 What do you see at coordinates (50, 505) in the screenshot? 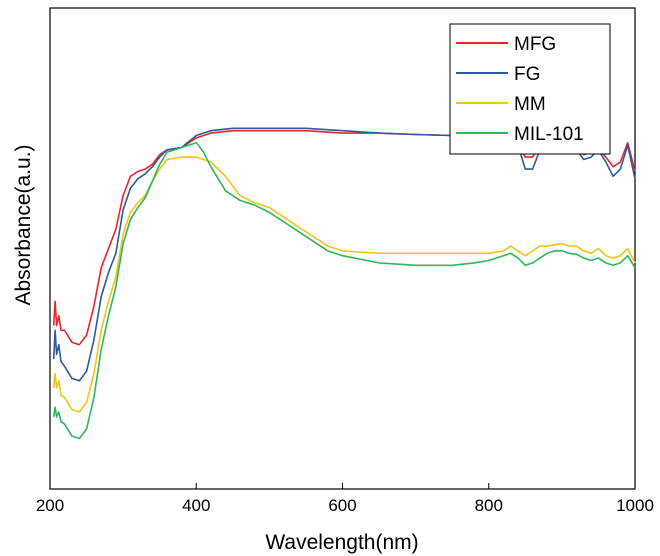
I see `x-tick-label: 200` at bounding box center [50, 505].